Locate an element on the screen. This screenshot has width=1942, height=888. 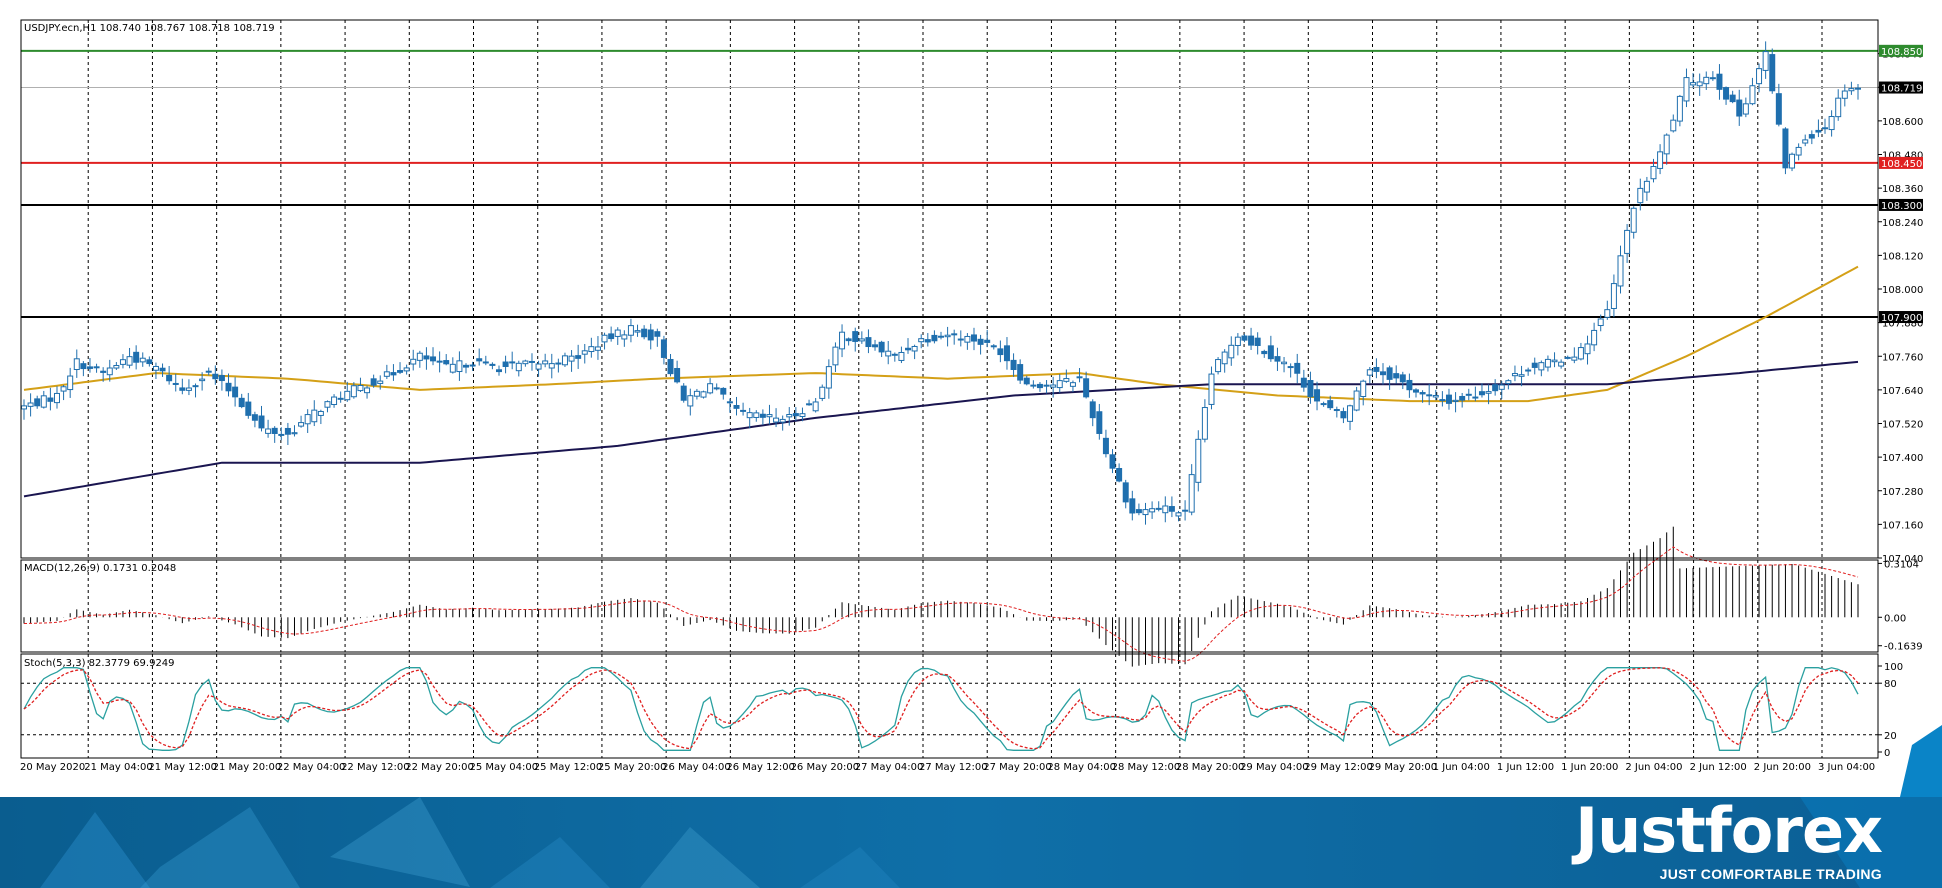
time-tick-label: 21 May 12:00 is located at coordinates (182, 767).